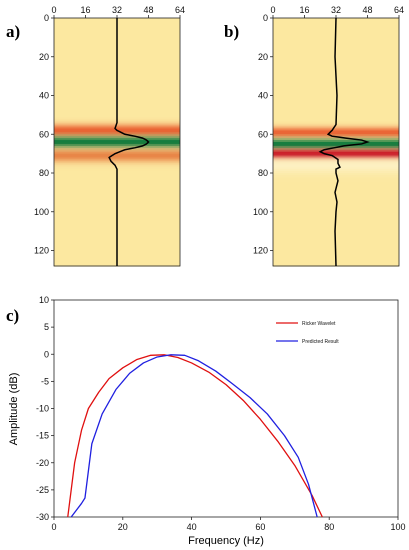  Describe the element at coordinates (231, 31) in the screenshot. I see `panel-b-label: b)` at that location.